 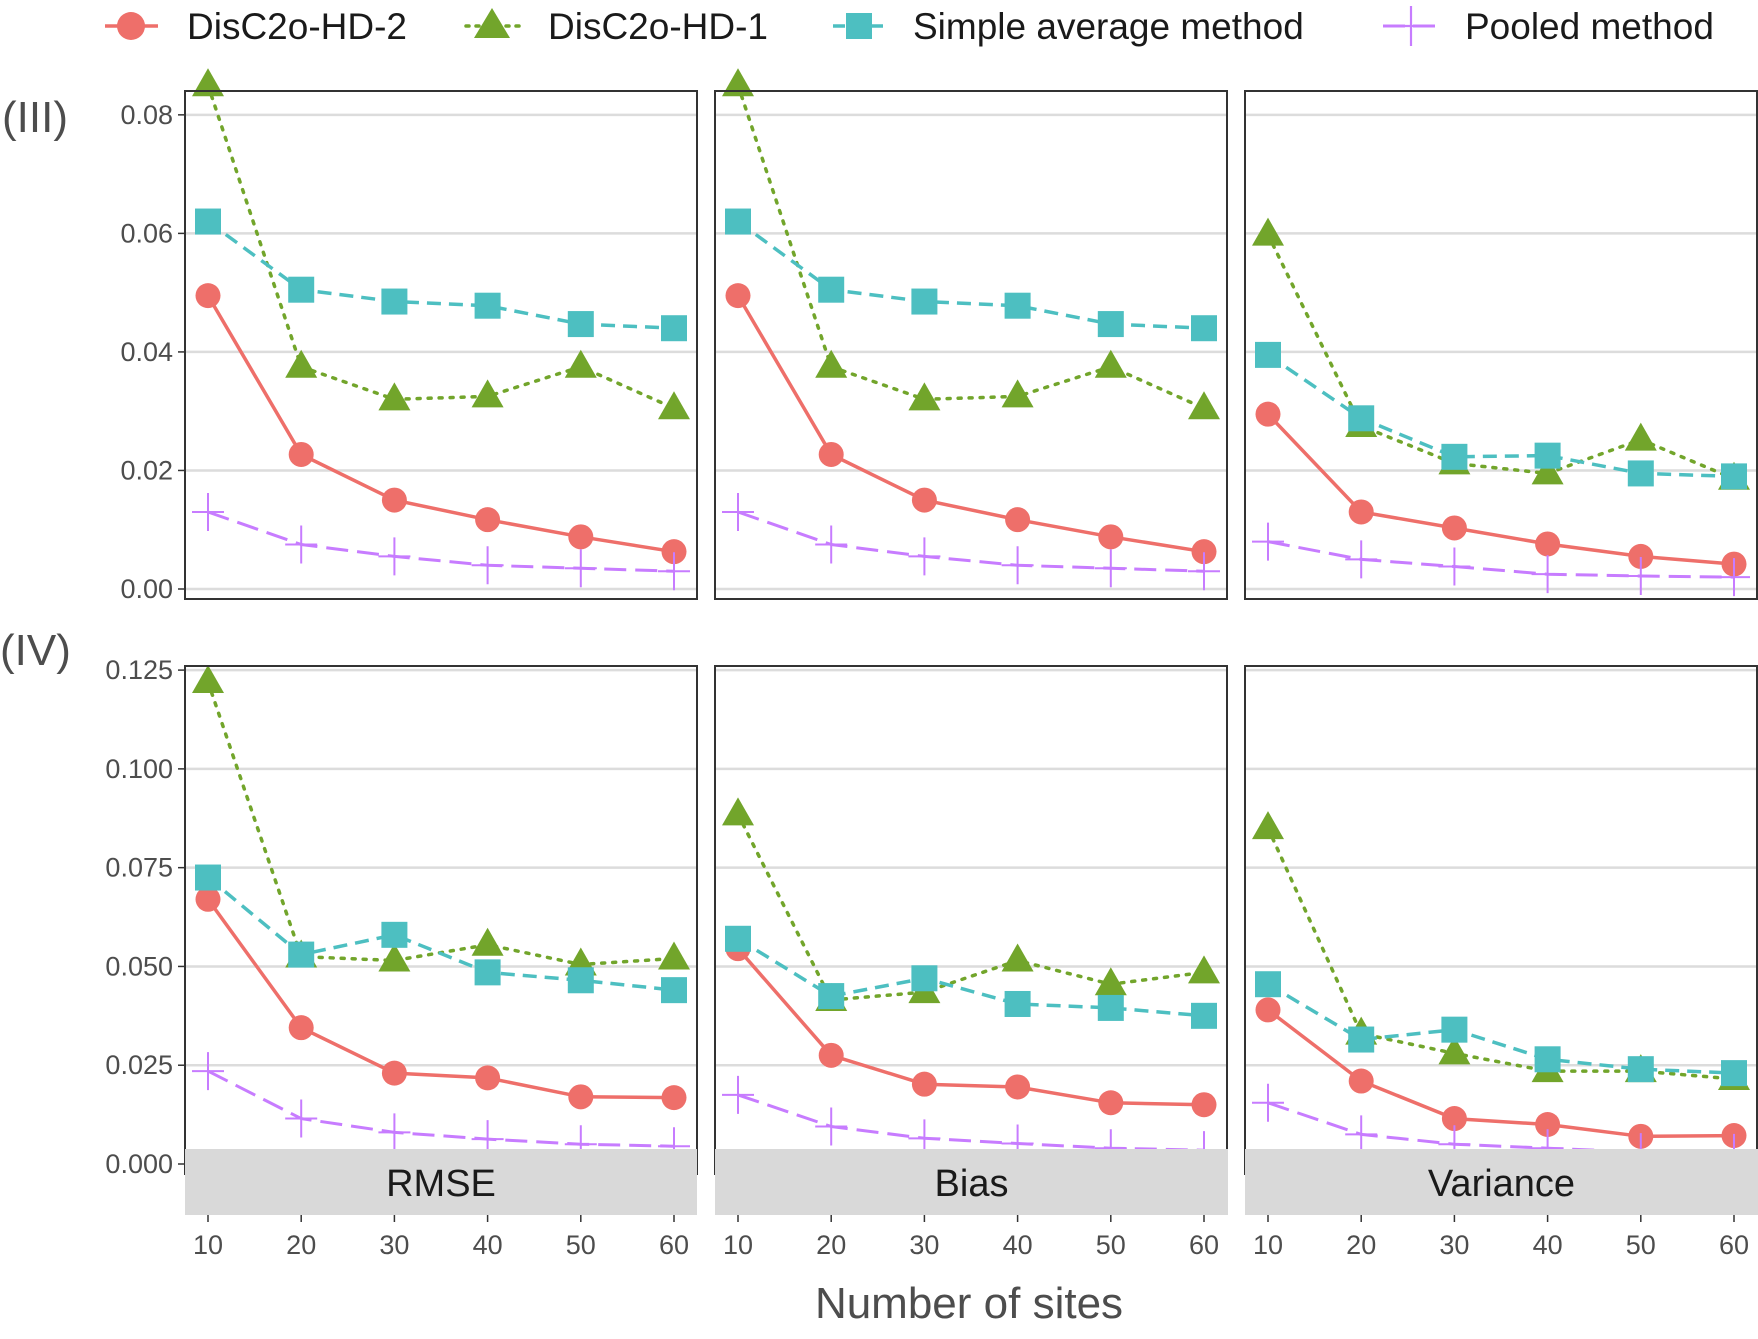 I want to click on panel-iii-variance, so click(x=1501, y=345).